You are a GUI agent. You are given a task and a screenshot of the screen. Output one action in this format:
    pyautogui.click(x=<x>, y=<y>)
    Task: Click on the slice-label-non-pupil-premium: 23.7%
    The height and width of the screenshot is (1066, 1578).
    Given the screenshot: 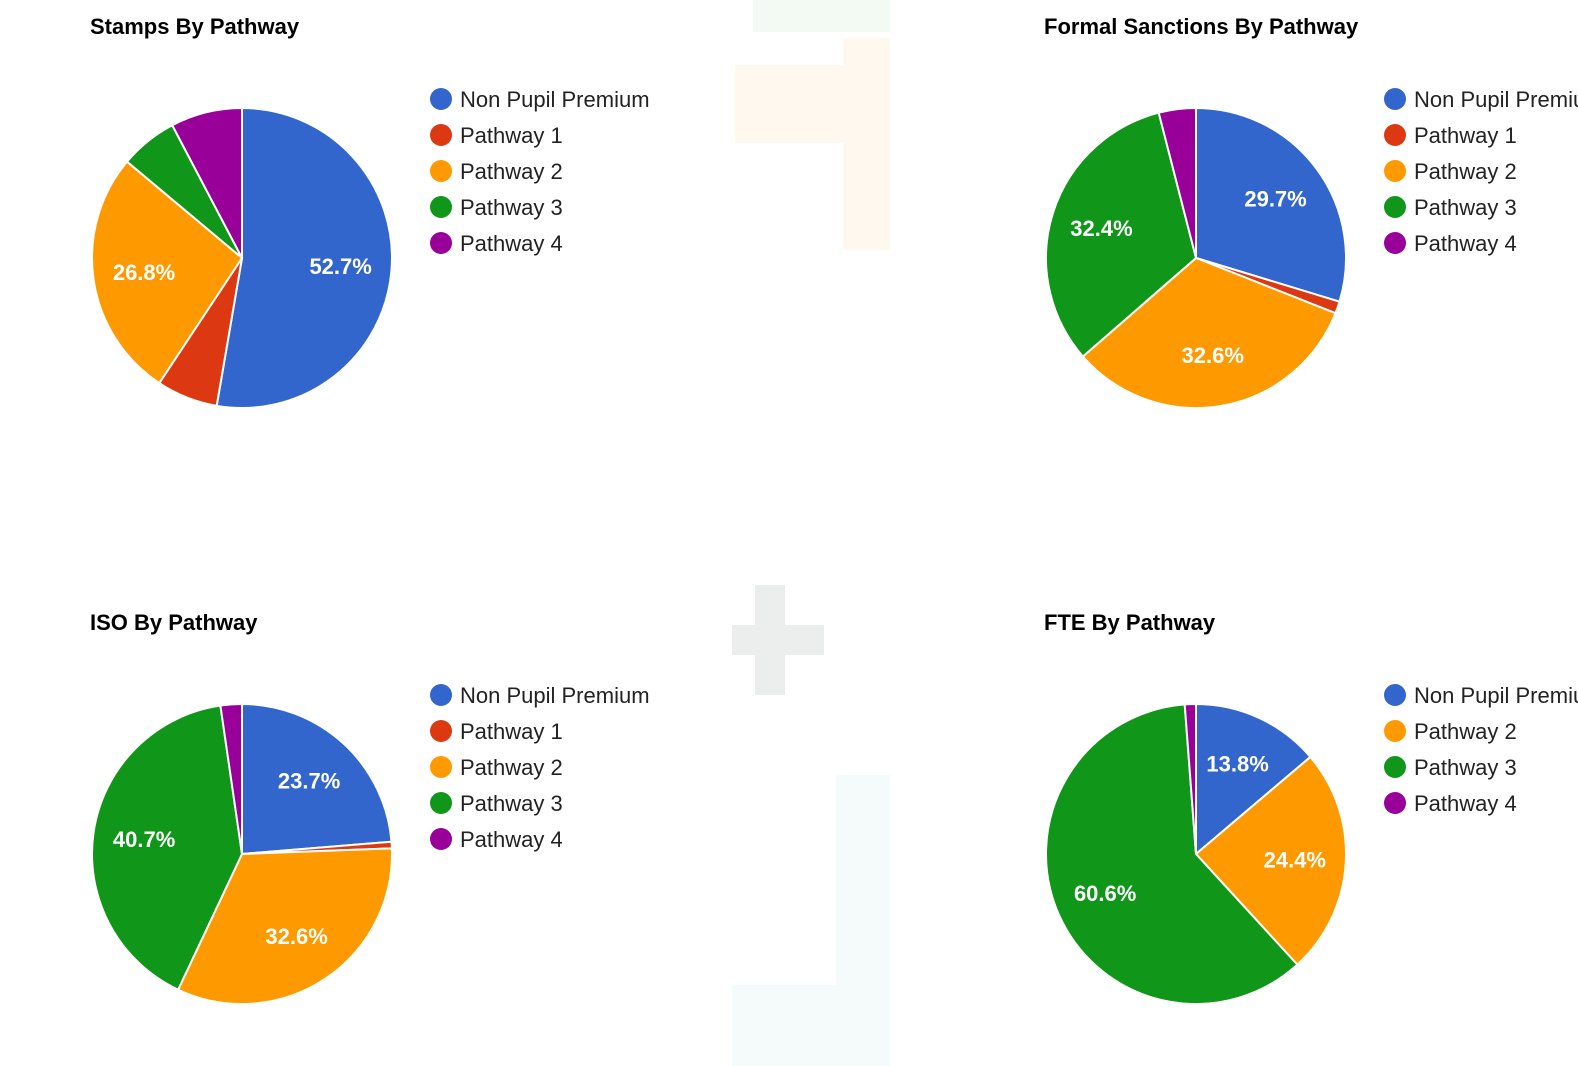 What is the action you would take?
    pyautogui.click(x=309, y=781)
    